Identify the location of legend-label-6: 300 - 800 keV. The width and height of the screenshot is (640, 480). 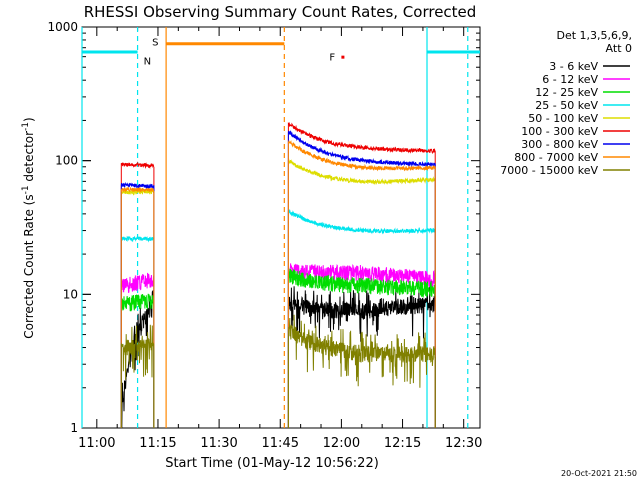
(559, 144).